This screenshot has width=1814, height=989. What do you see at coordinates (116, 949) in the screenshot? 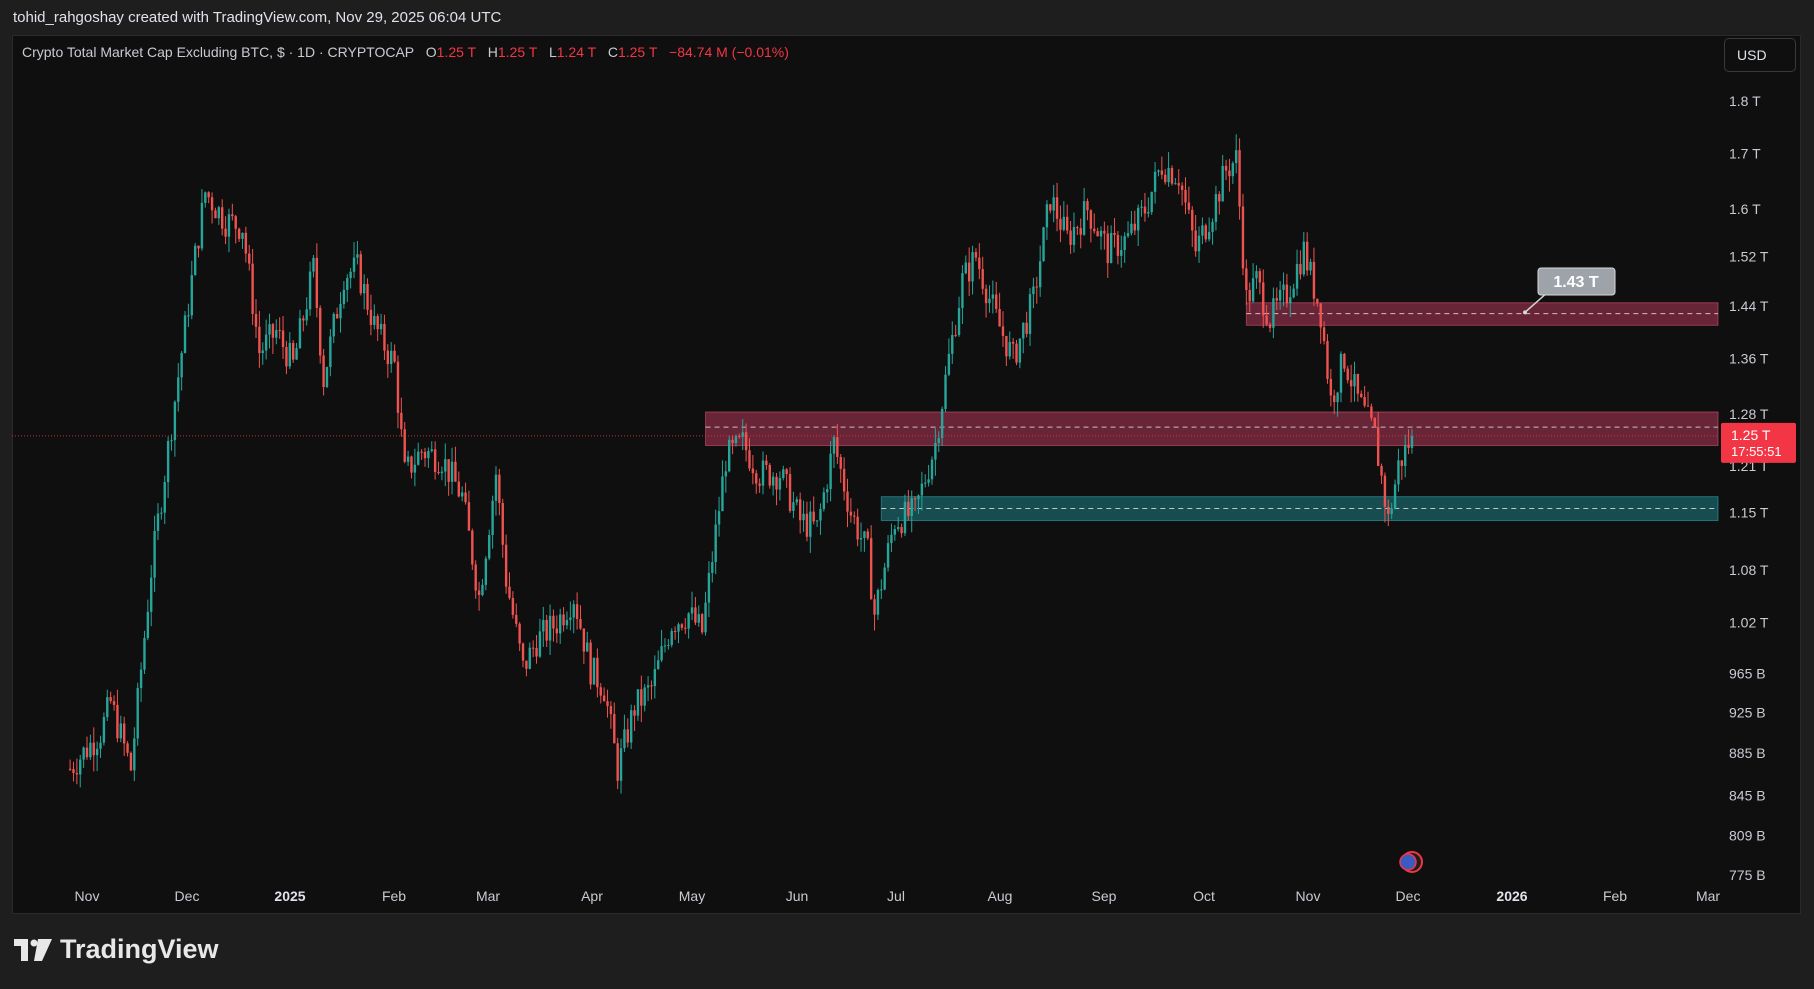
I see `tradingview-logo: TradingView` at bounding box center [116, 949].